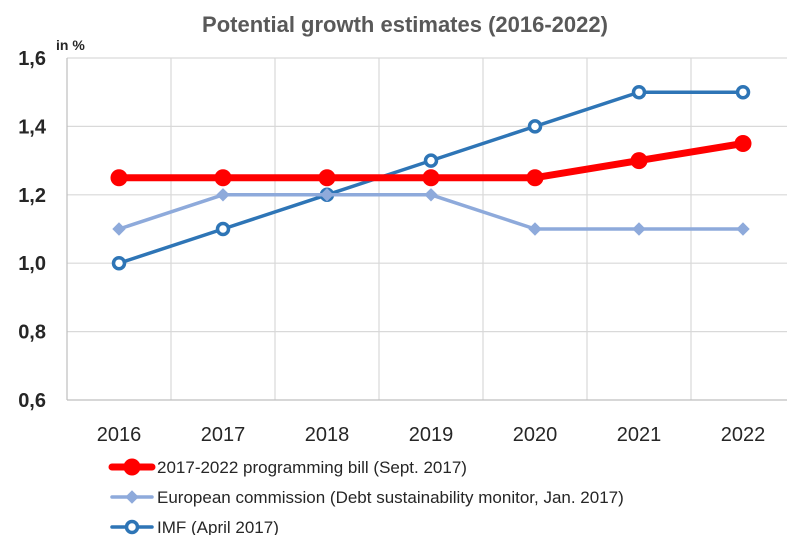 The width and height of the screenshot is (787, 535). I want to click on chart-title: Potential growth estimates (2016-2022), so click(405, 24).